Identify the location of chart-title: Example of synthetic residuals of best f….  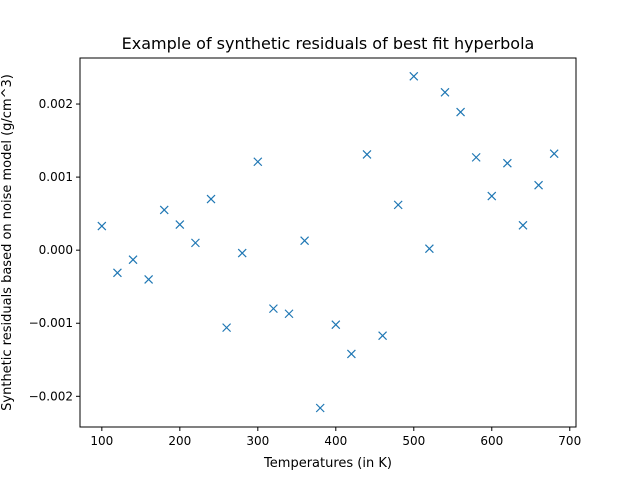
(328, 43).